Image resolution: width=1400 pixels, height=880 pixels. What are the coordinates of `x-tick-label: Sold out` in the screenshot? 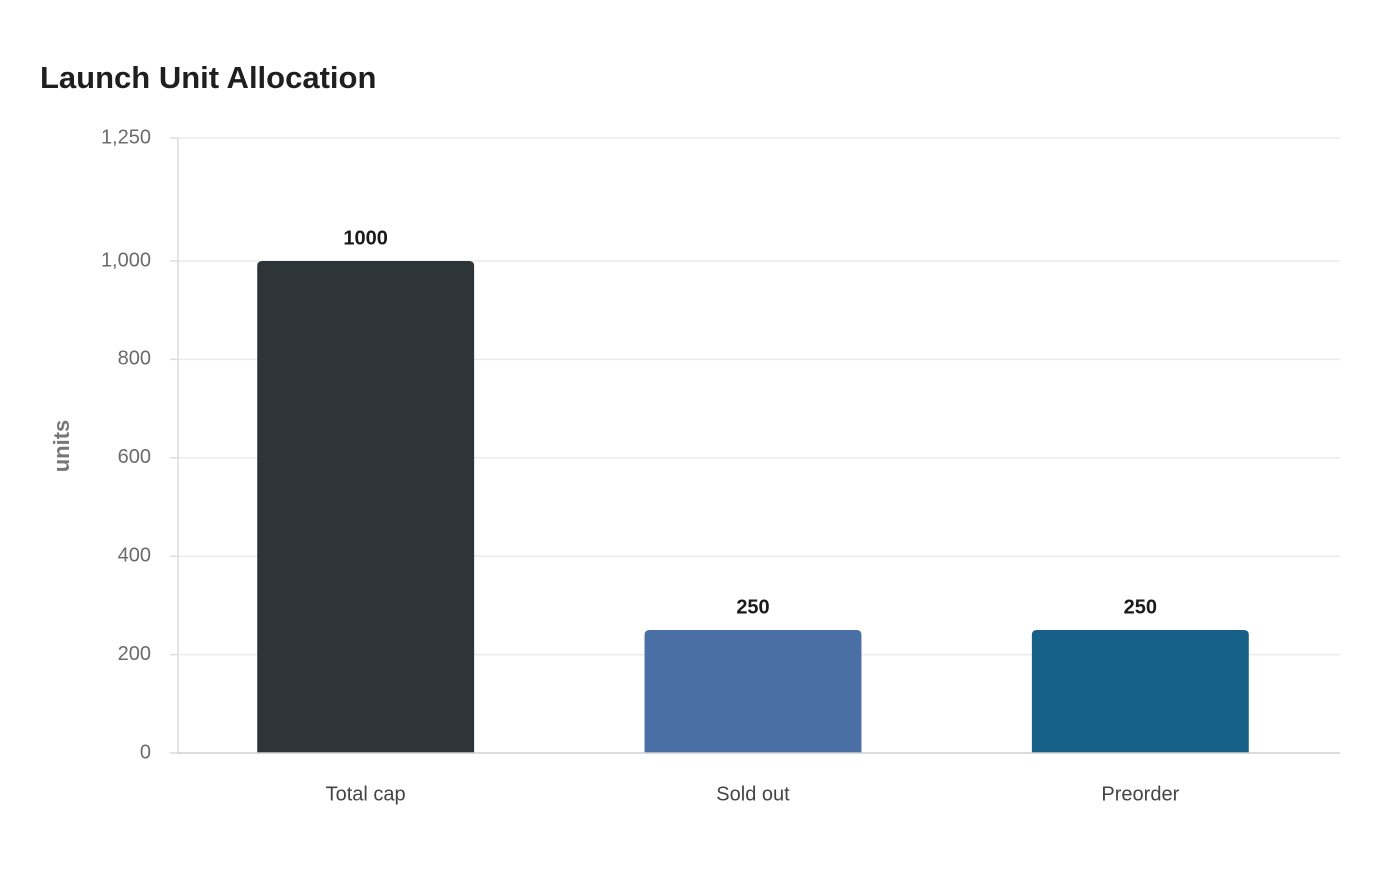 It's located at (753, 794).